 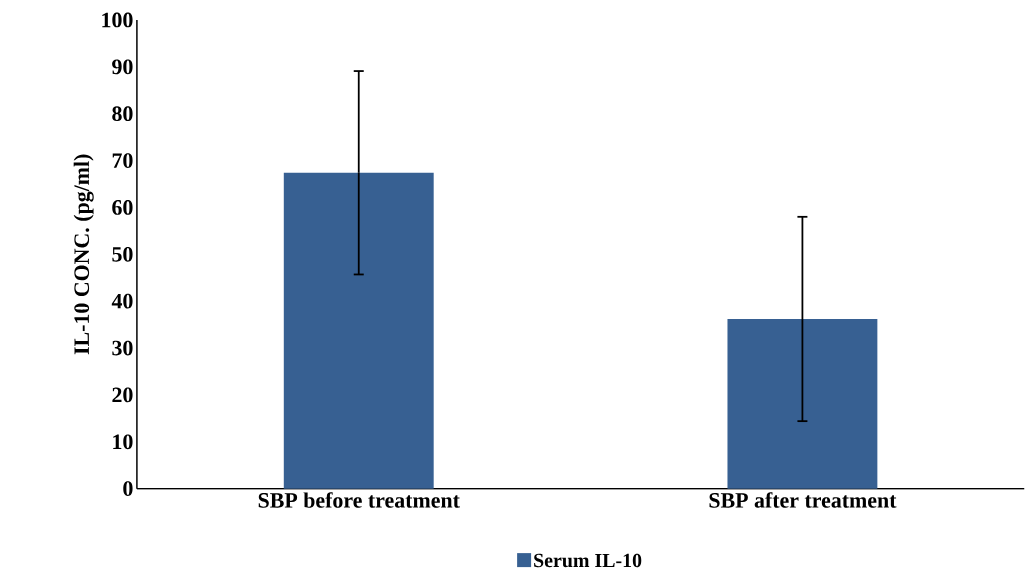 What do you see at coordinates (117, 20) in the screenshot?
I see `y-tick-label: 100` at bounding box center [117, 20].